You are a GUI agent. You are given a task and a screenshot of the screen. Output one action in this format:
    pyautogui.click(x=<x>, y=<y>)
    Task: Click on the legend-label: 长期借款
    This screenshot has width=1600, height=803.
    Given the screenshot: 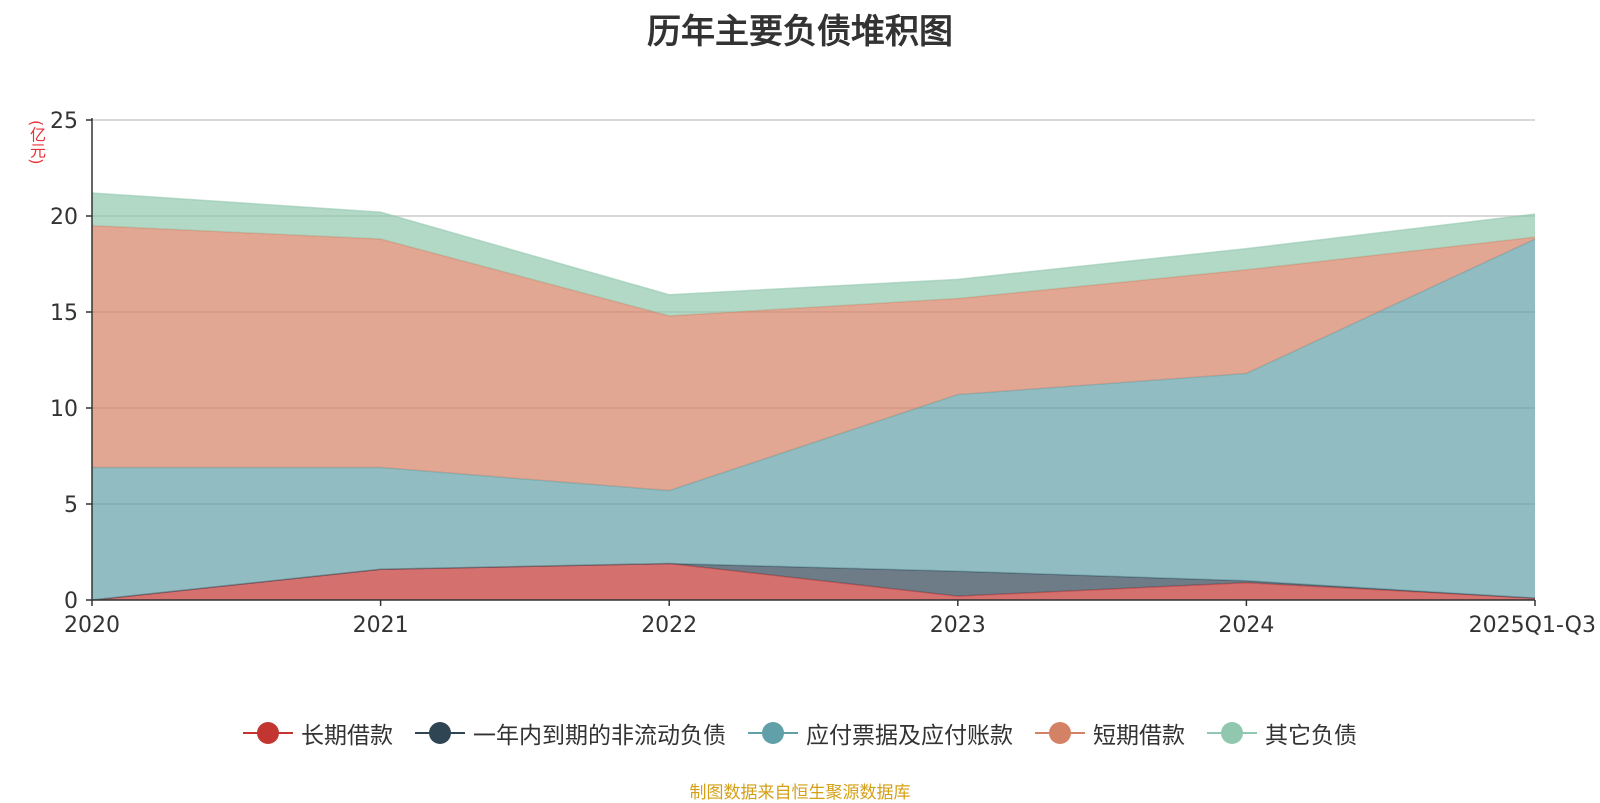 What is the action you would take?
    pyautogui.click(x=347, y=736)
    